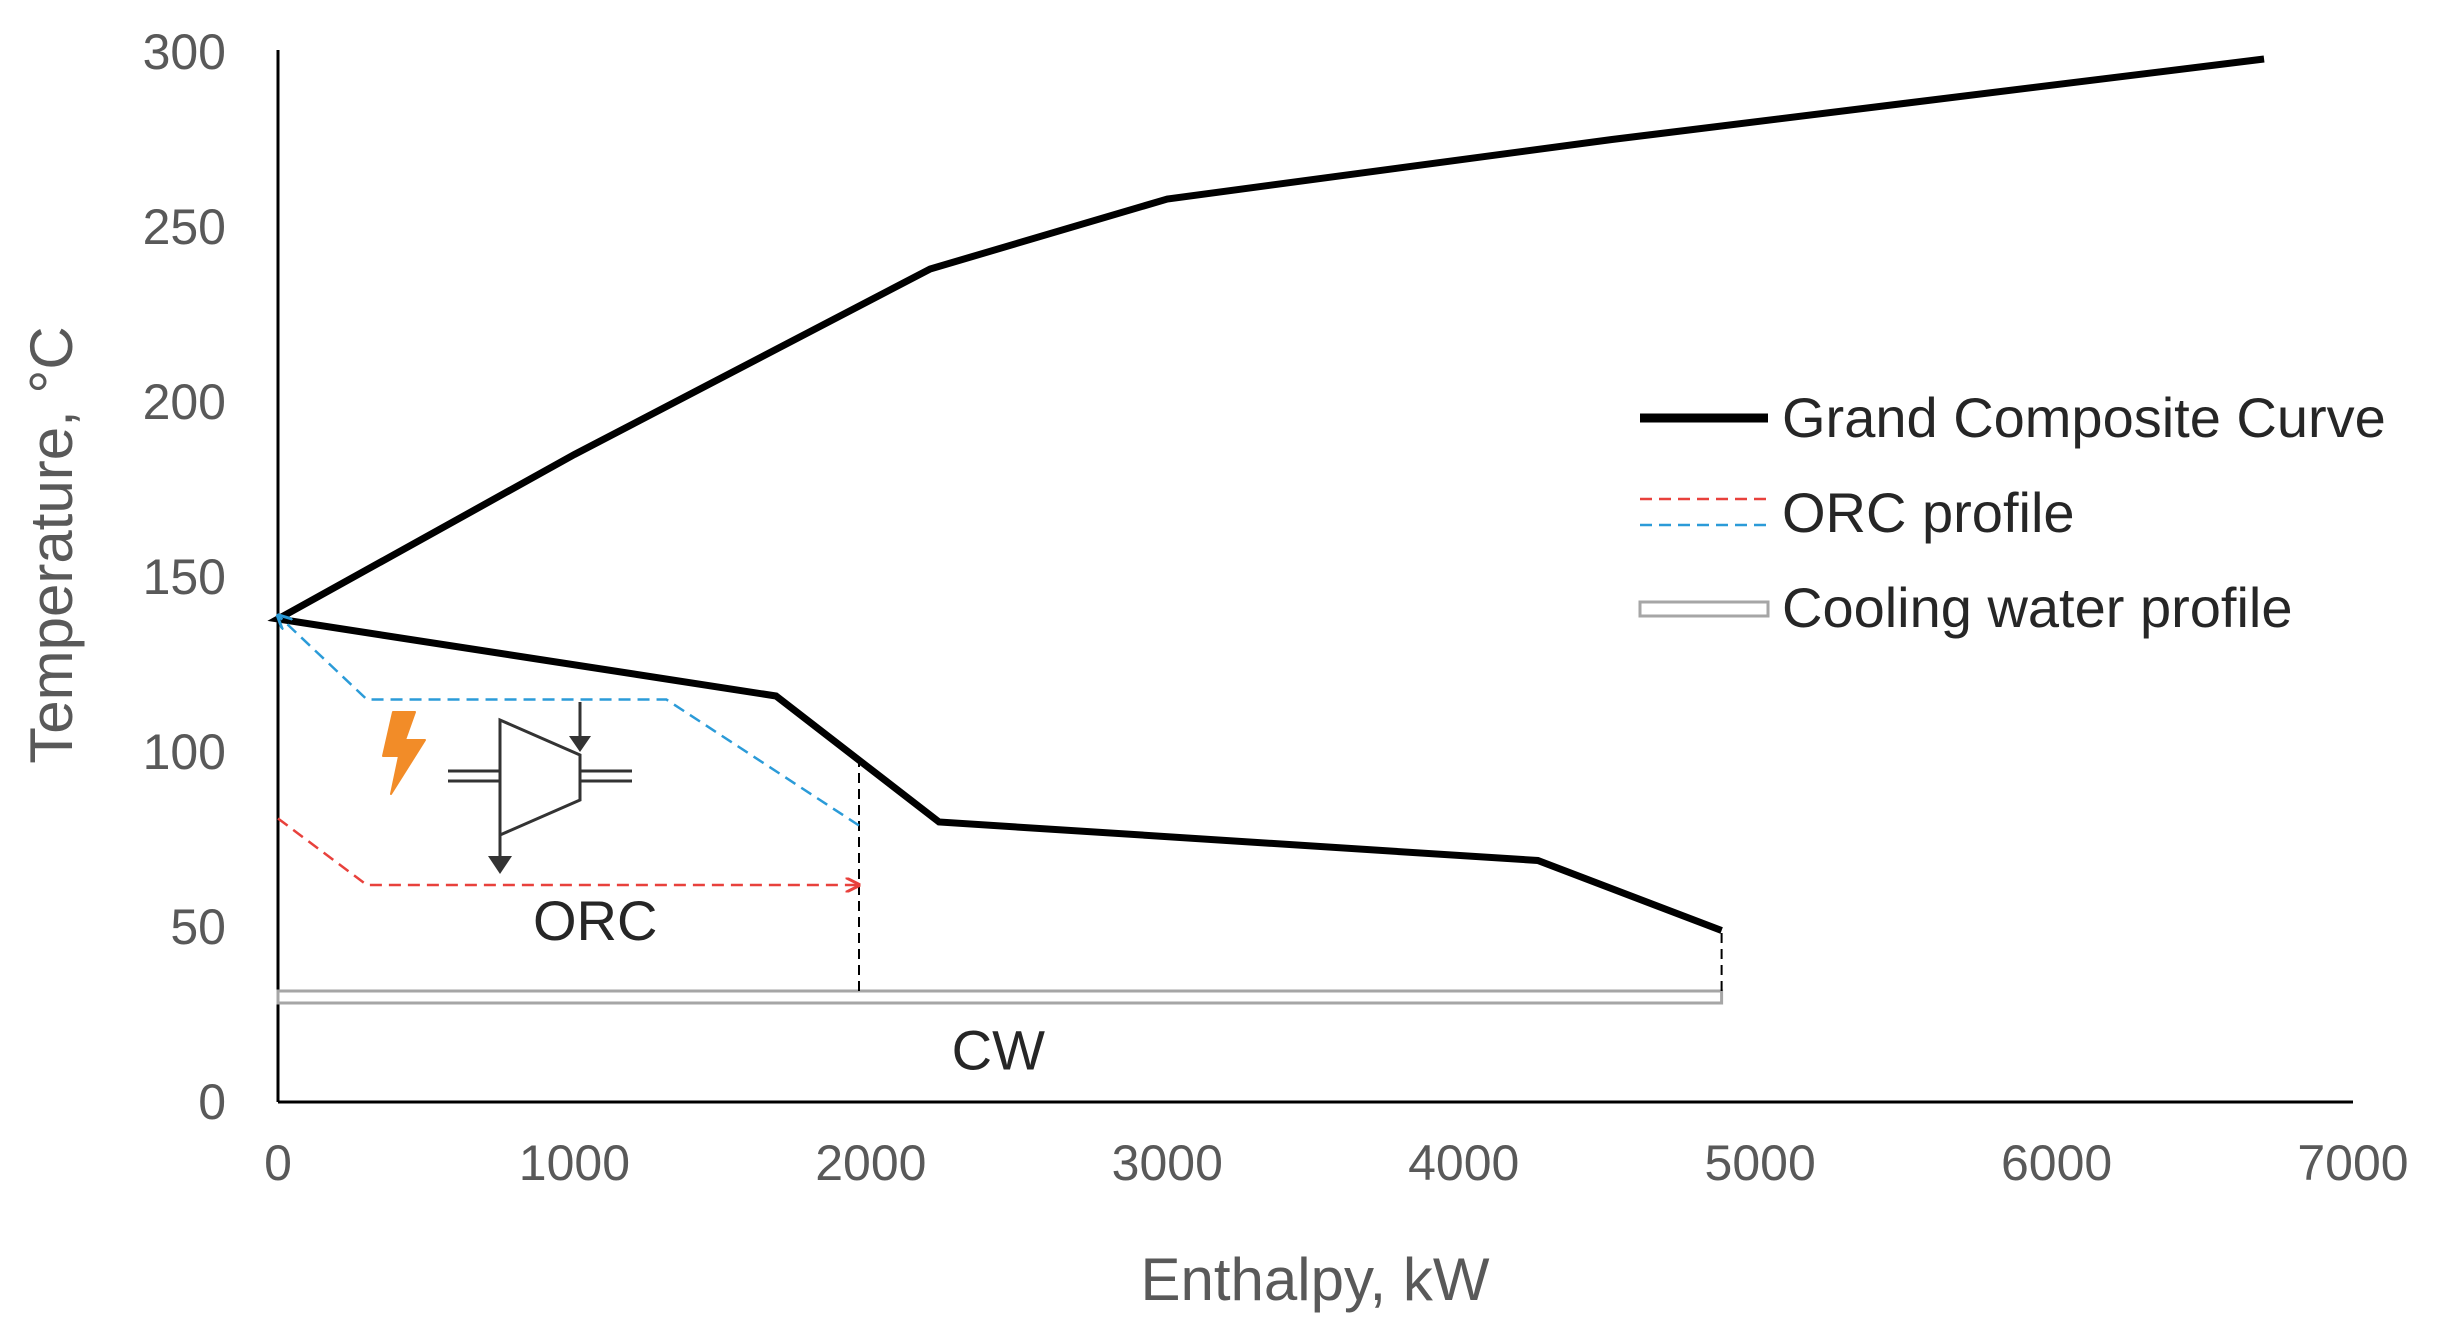  I want to click on orc-annotation: ORC, so click(595, 920).